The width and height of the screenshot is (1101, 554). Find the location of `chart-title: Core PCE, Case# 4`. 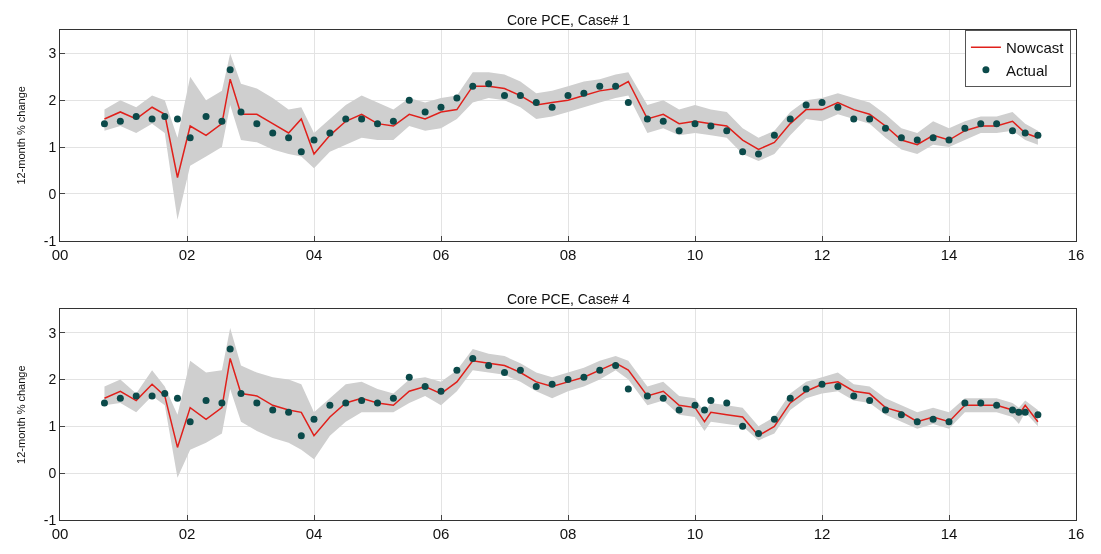

chart-title: Core PCE, Case# 4 is located at coordinates (569, 299).